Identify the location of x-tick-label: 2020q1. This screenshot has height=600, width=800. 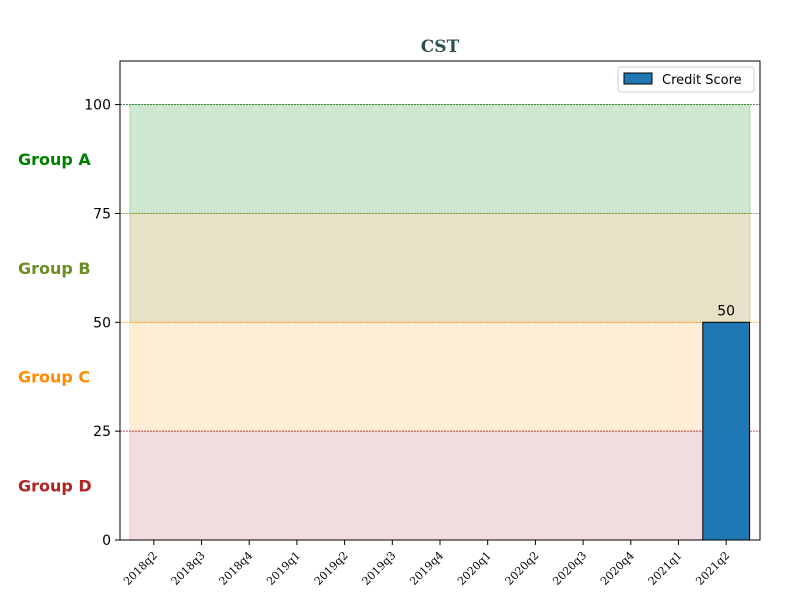
(474, 568).